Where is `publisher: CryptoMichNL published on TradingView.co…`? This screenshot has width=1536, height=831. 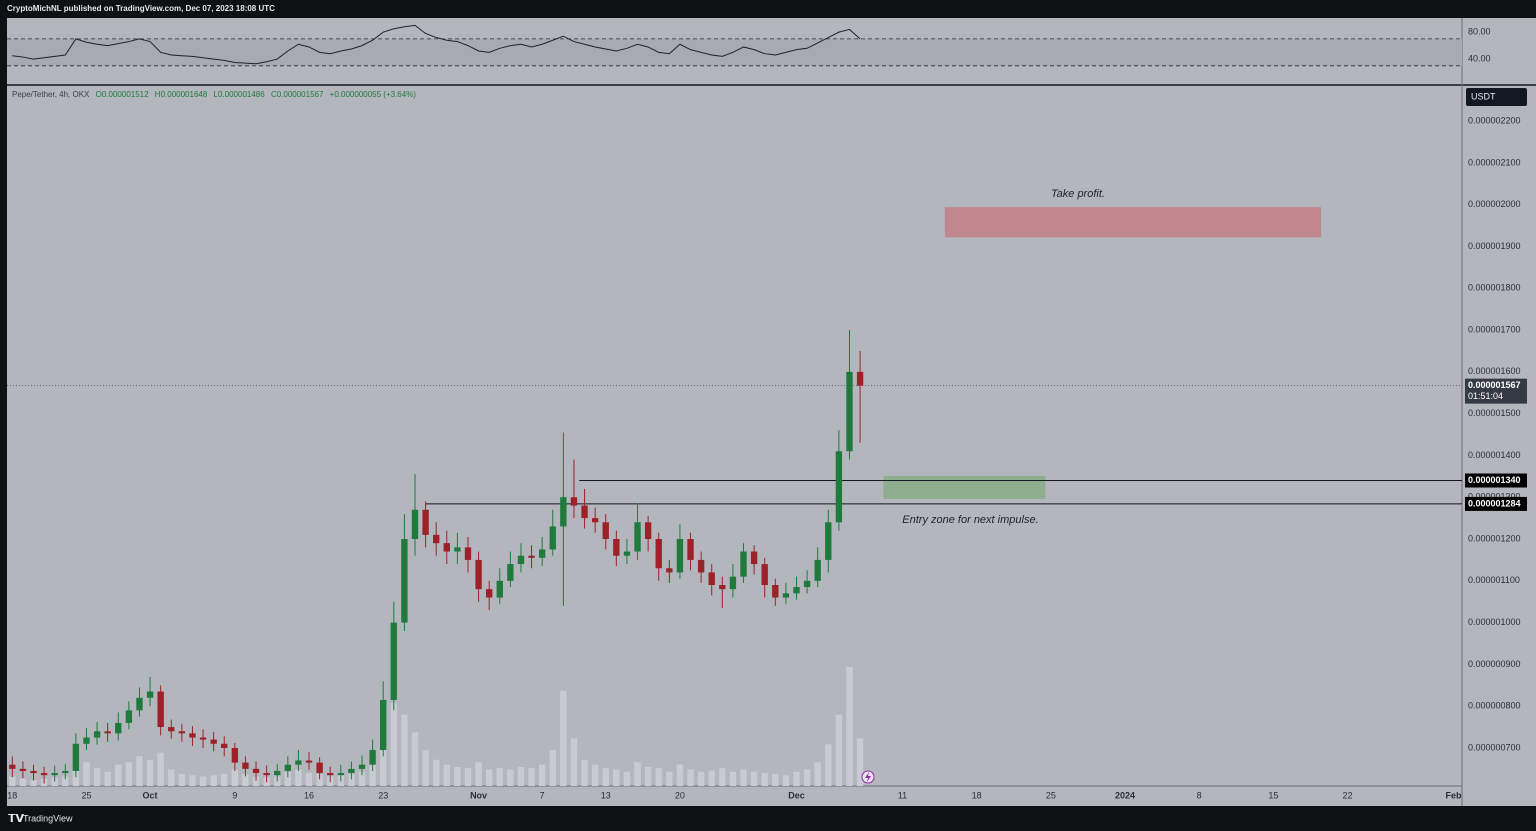 publisher: CryptoMichNL published on TradingView.co… is located at coordinates (141, 8).